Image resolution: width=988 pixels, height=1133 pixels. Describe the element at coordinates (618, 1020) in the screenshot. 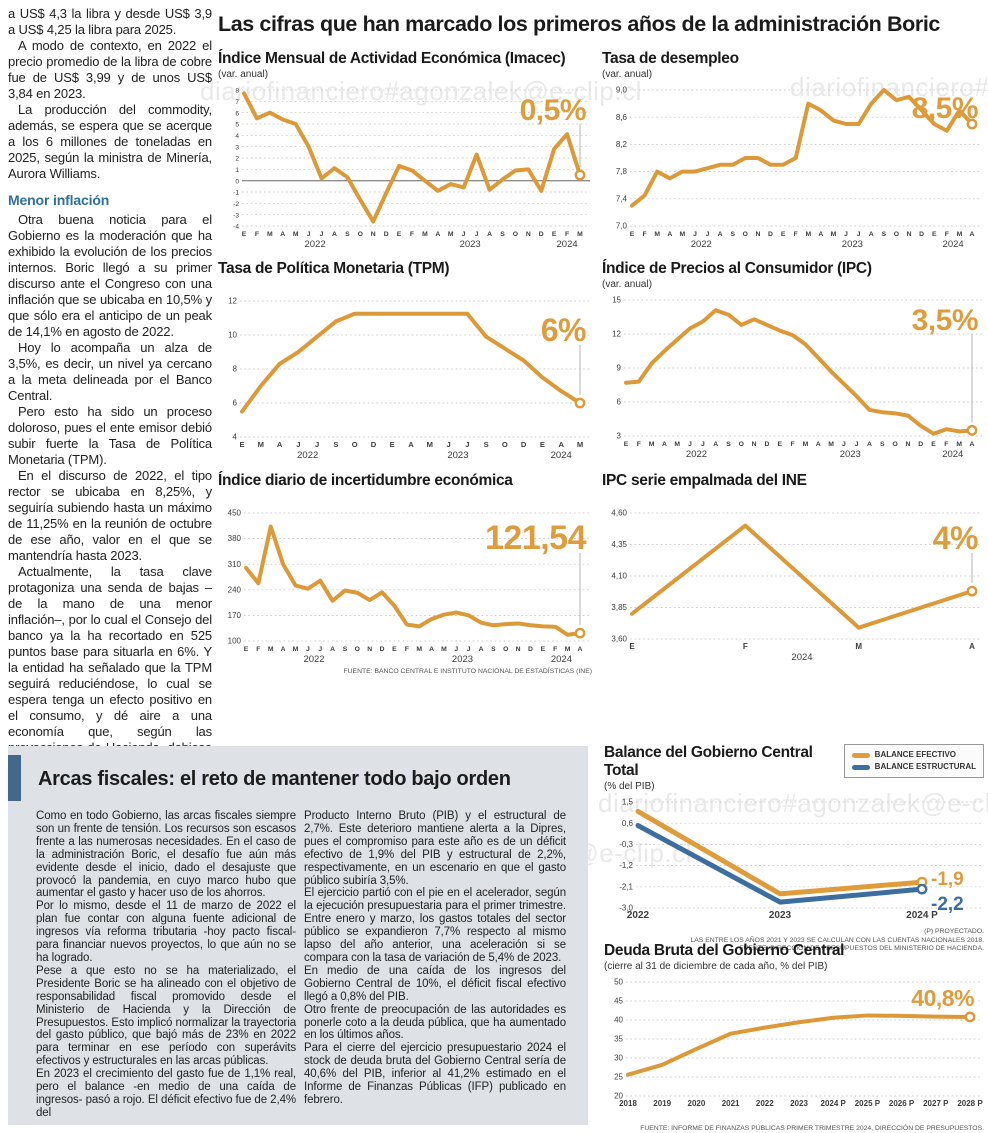

I see `svg-text: 40` at that location.